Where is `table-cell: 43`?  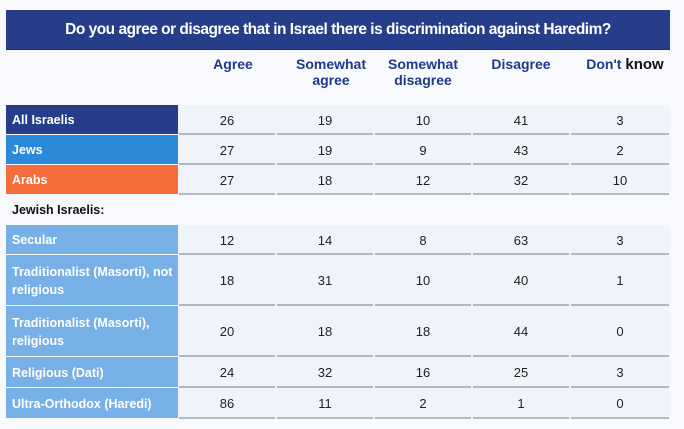 table-cell: 43 is located at coordinates (521, 150).